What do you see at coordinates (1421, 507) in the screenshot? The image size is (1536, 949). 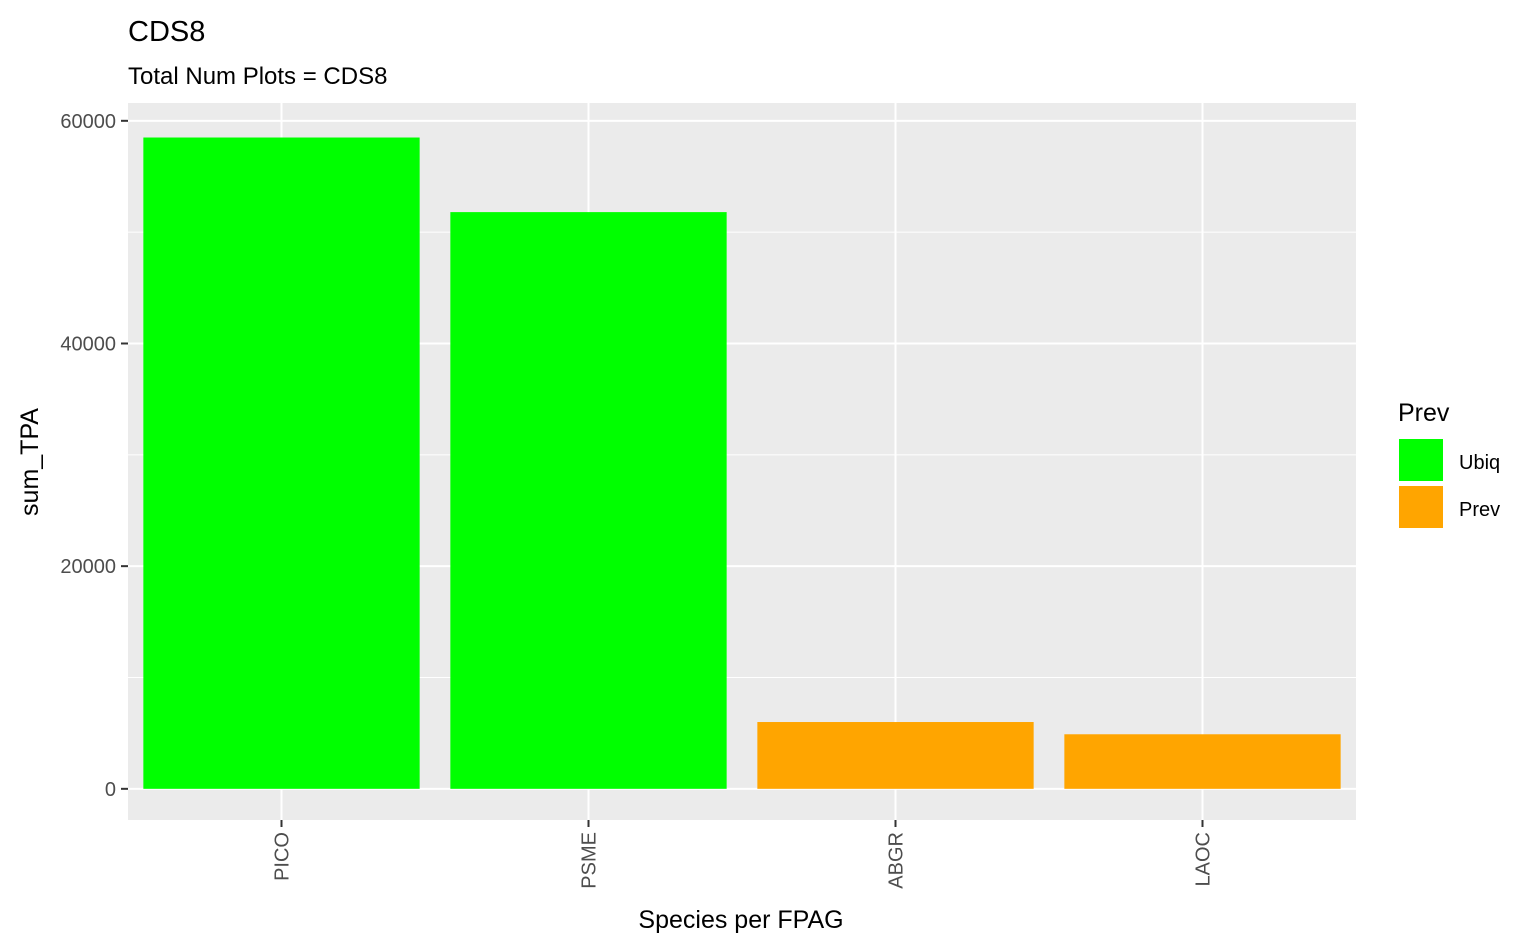 I see `legend-key-prev` at bounding box center [1421, 507].